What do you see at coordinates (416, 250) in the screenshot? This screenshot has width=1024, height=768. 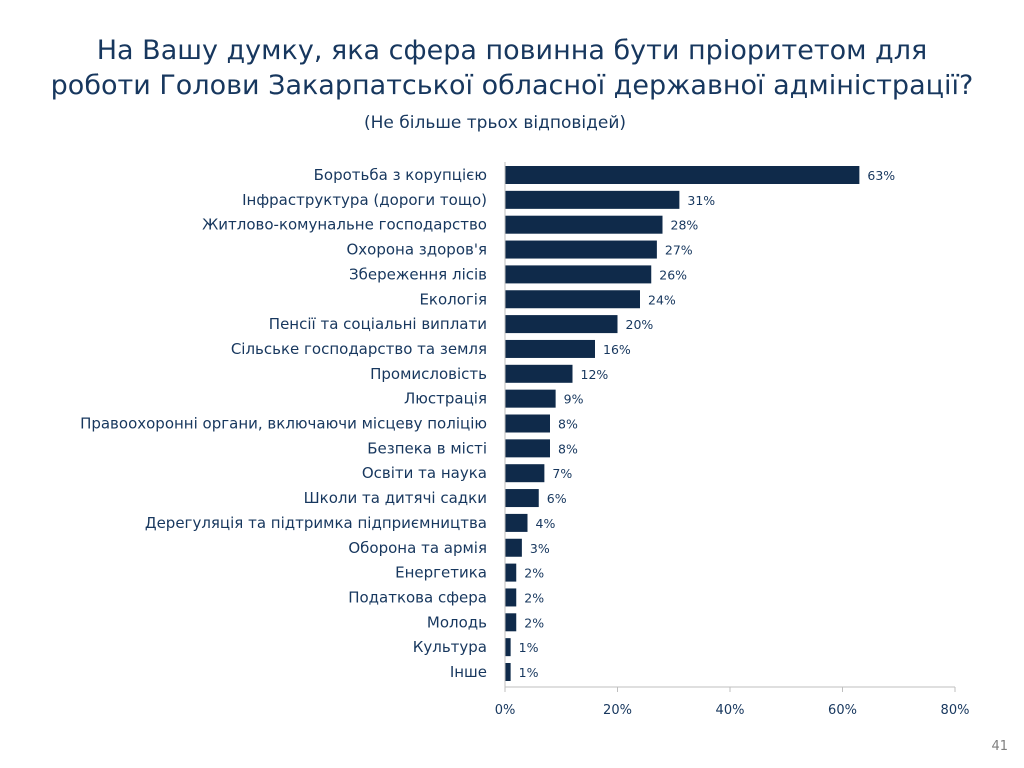 I see `category-label: Охорона здоров'я` at bounding box center [416, 250].